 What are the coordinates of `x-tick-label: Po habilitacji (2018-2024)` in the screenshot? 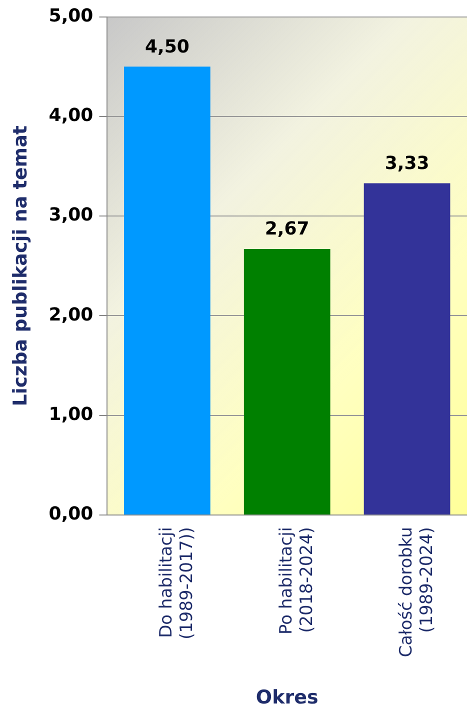 It's located at (296, 580).